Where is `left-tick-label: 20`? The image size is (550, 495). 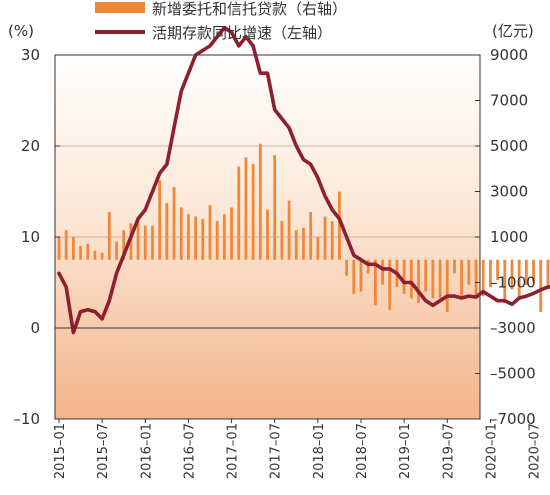
left-tick-label: 20 is located at coordinates (30, 146).